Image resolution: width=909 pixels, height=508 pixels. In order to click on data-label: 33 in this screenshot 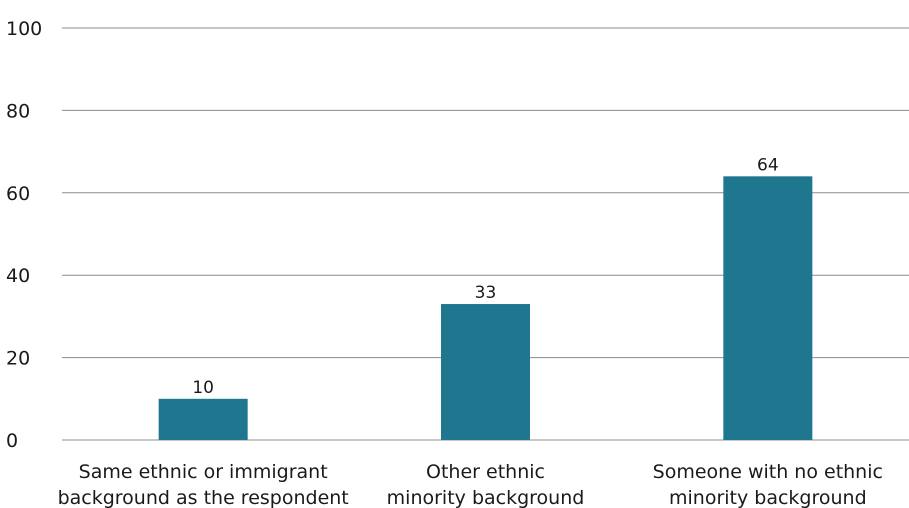, I will do `click(486, 293)`.